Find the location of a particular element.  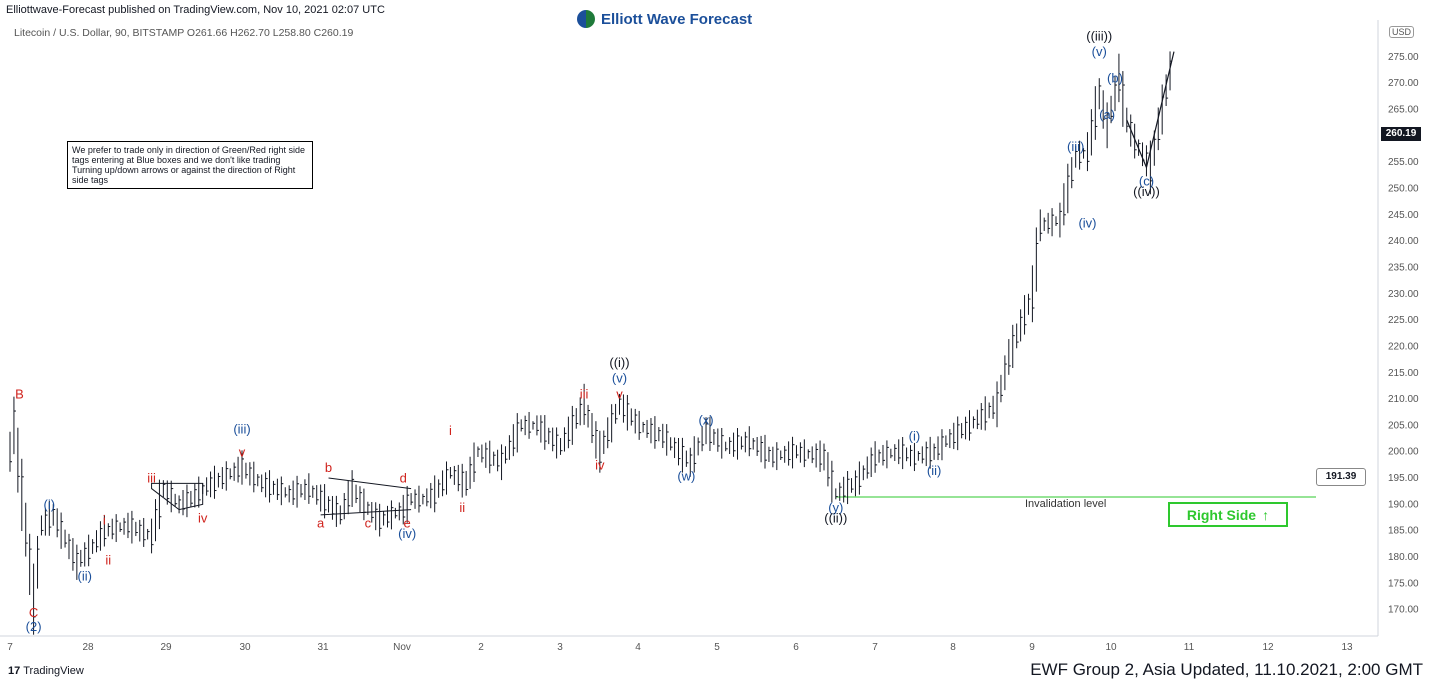

wave-label: (y) is located at coordinates (835, 507).